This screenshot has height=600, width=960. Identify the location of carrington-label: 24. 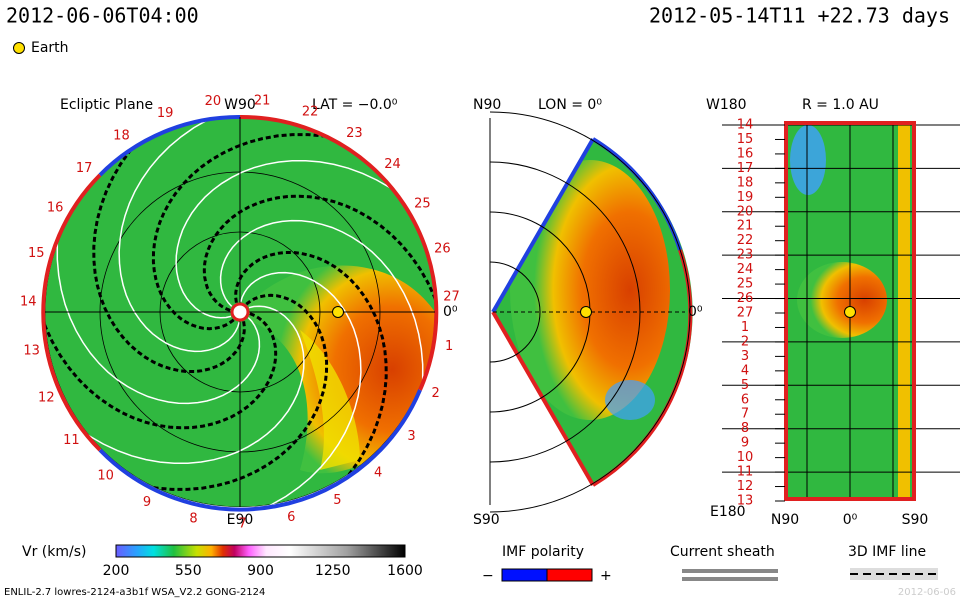
(392, 164).